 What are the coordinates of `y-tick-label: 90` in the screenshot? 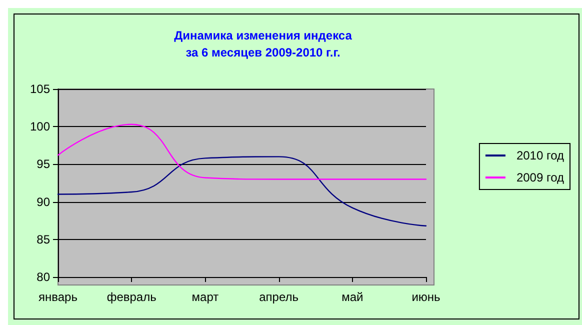 It's located at (43, 201).